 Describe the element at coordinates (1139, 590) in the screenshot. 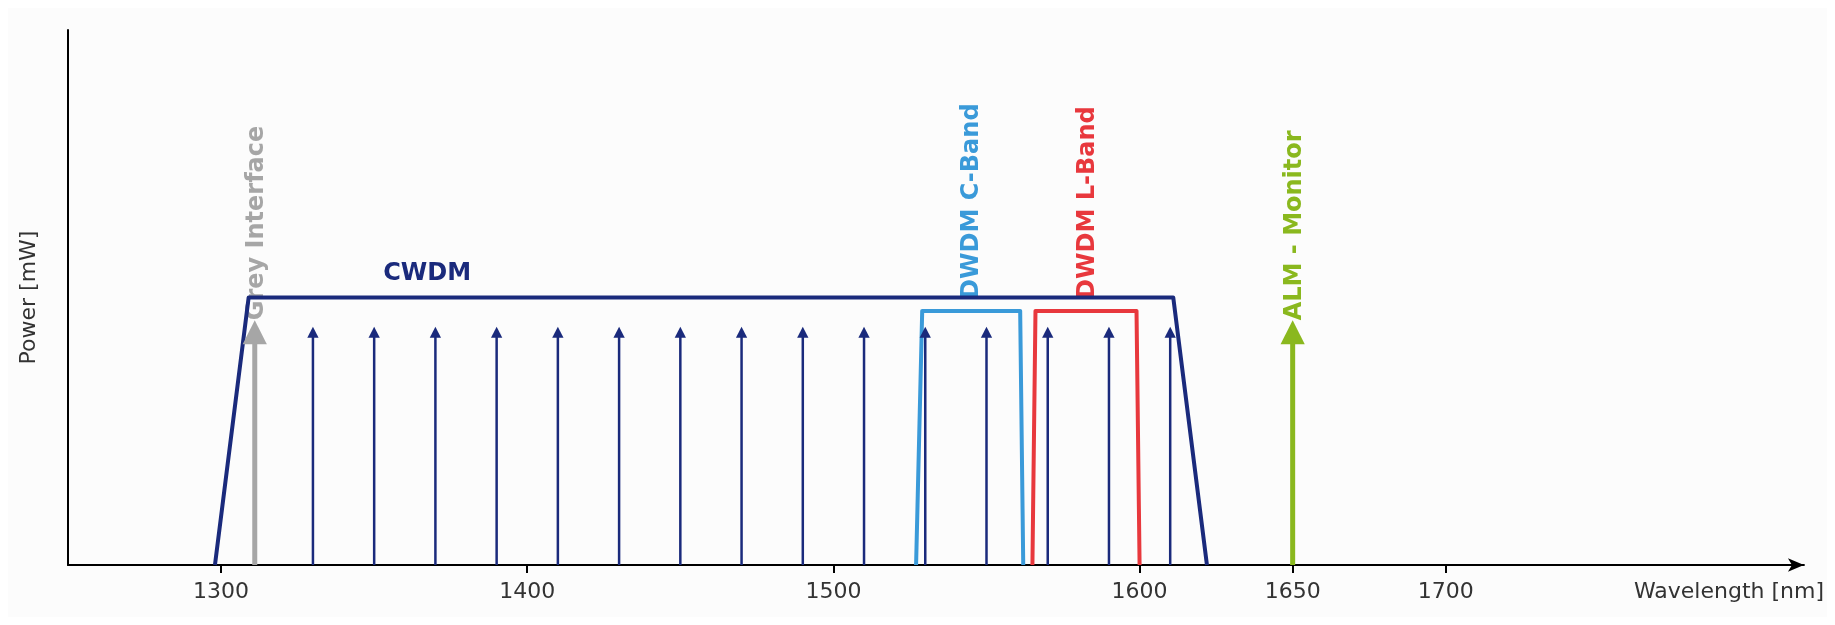

I see `x-tick-label: 1600` at that location.